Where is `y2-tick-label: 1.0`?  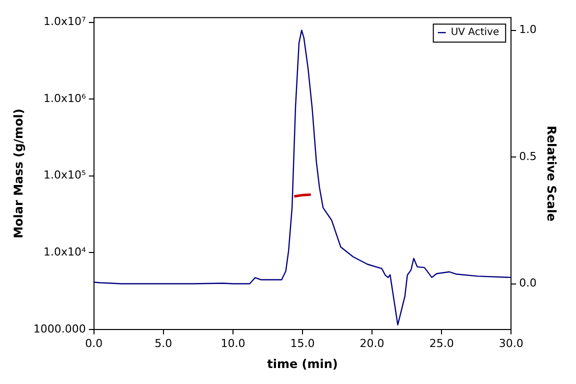
y2-tick-label: 1.0 is located at coordinates (528, 29).